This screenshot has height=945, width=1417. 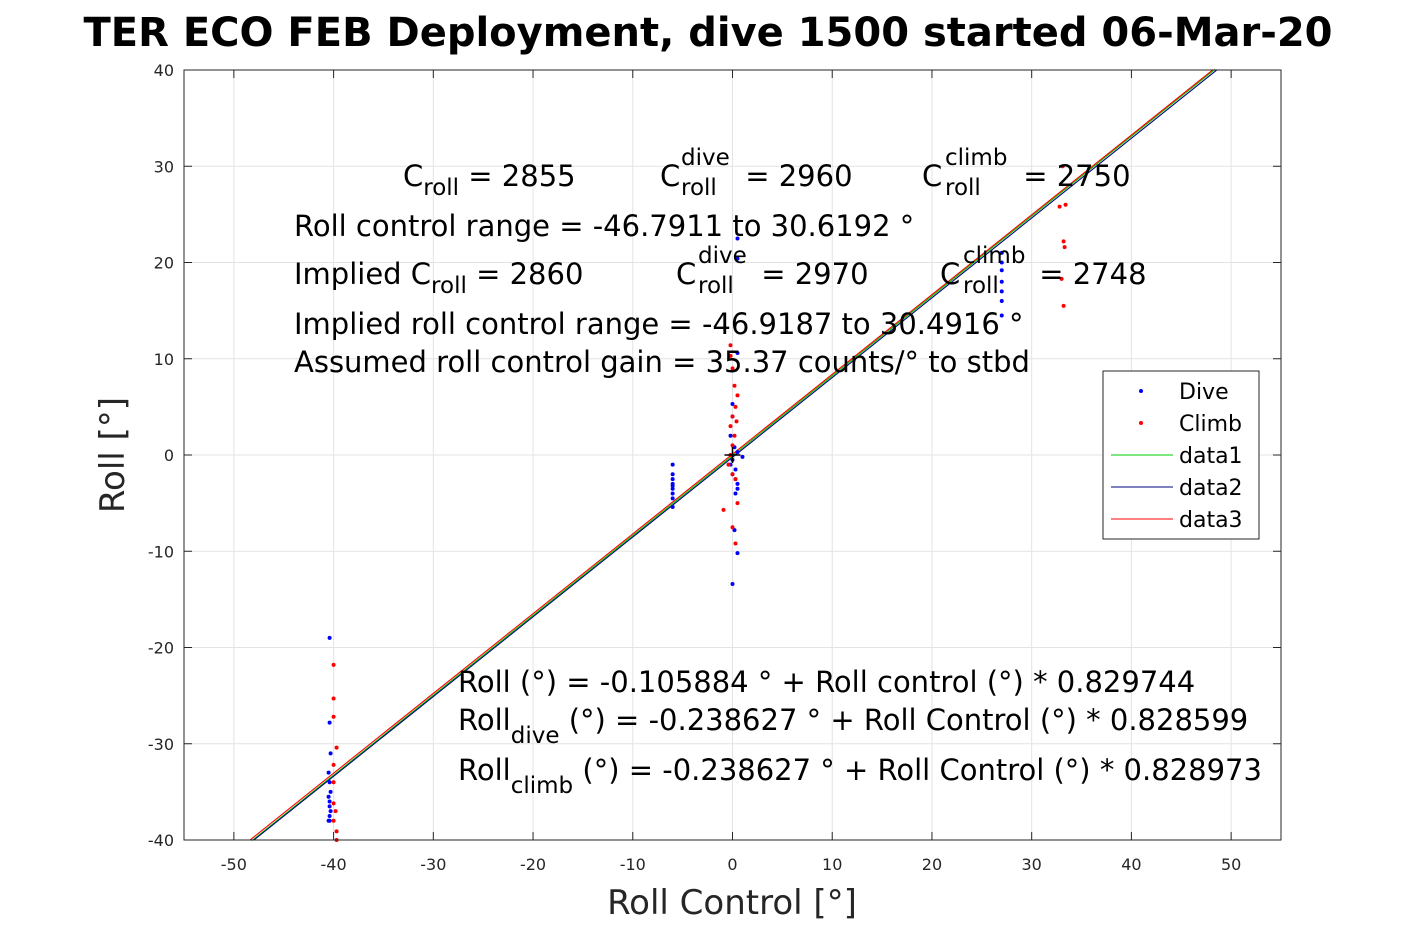 I want to click on y-tick-label: -30, so click(x=161, y=744).